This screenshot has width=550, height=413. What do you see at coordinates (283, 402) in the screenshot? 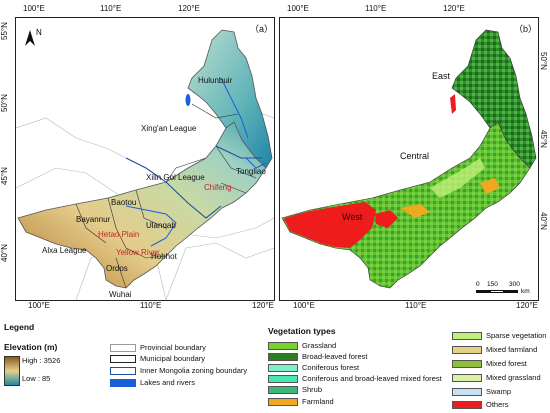
I see `veg-farmland-swatch` at bounding box center [283, 402].